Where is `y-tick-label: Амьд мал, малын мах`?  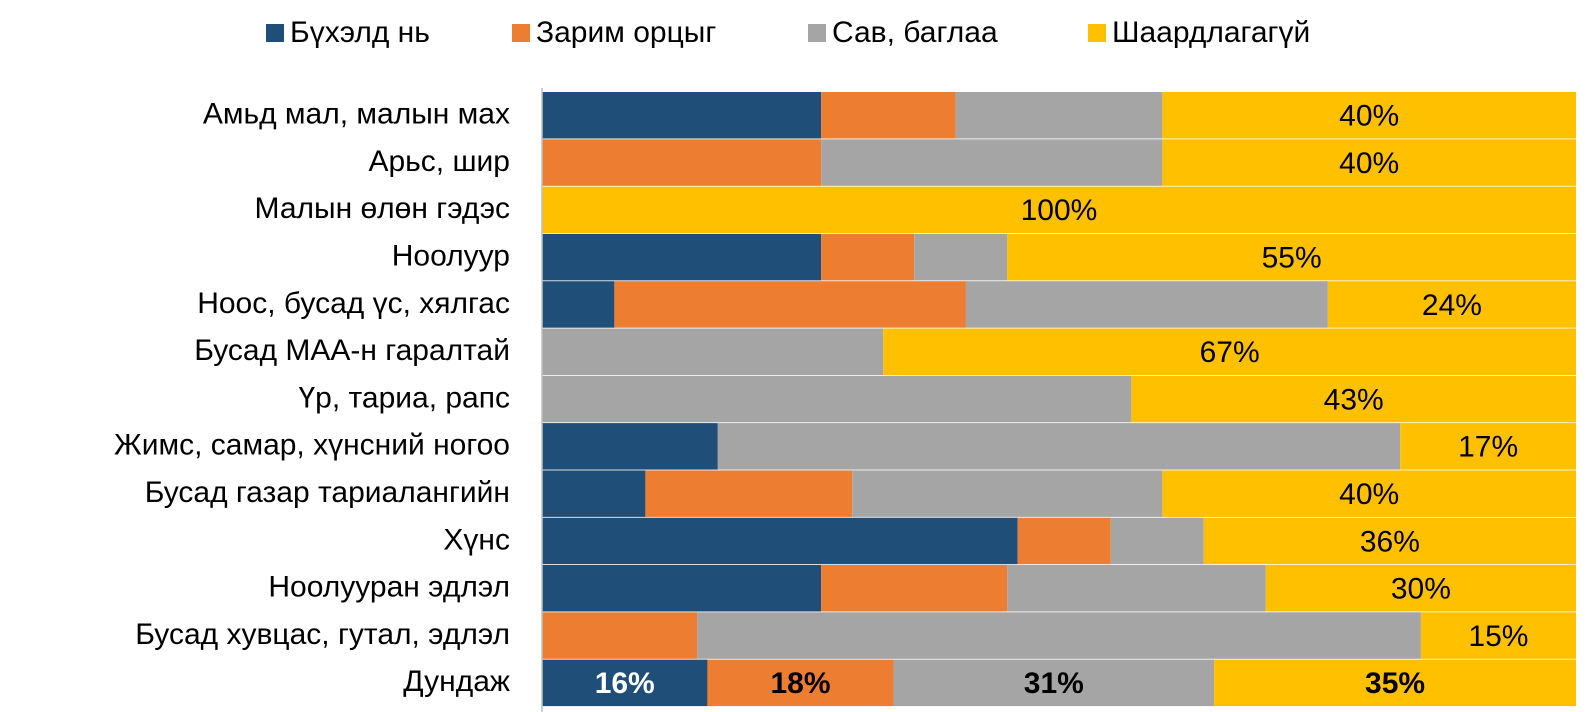
y-tick-label: Амьд мал, малын мах is located at coordinates (356, 114).